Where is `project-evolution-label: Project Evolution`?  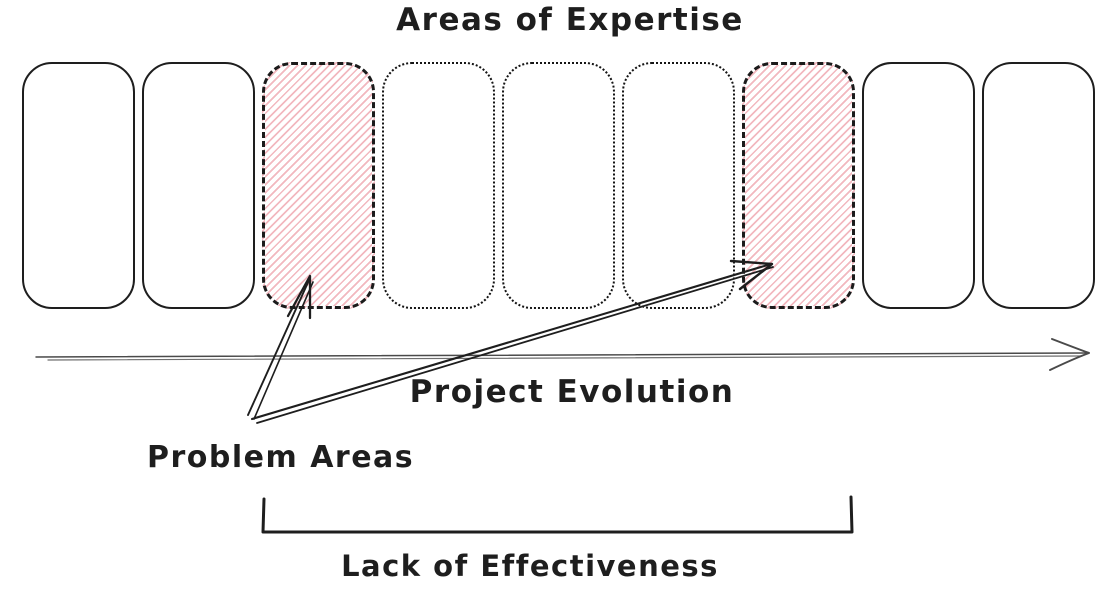
project-evolution-label: Project Evolution is located at coordinates (572, 392).